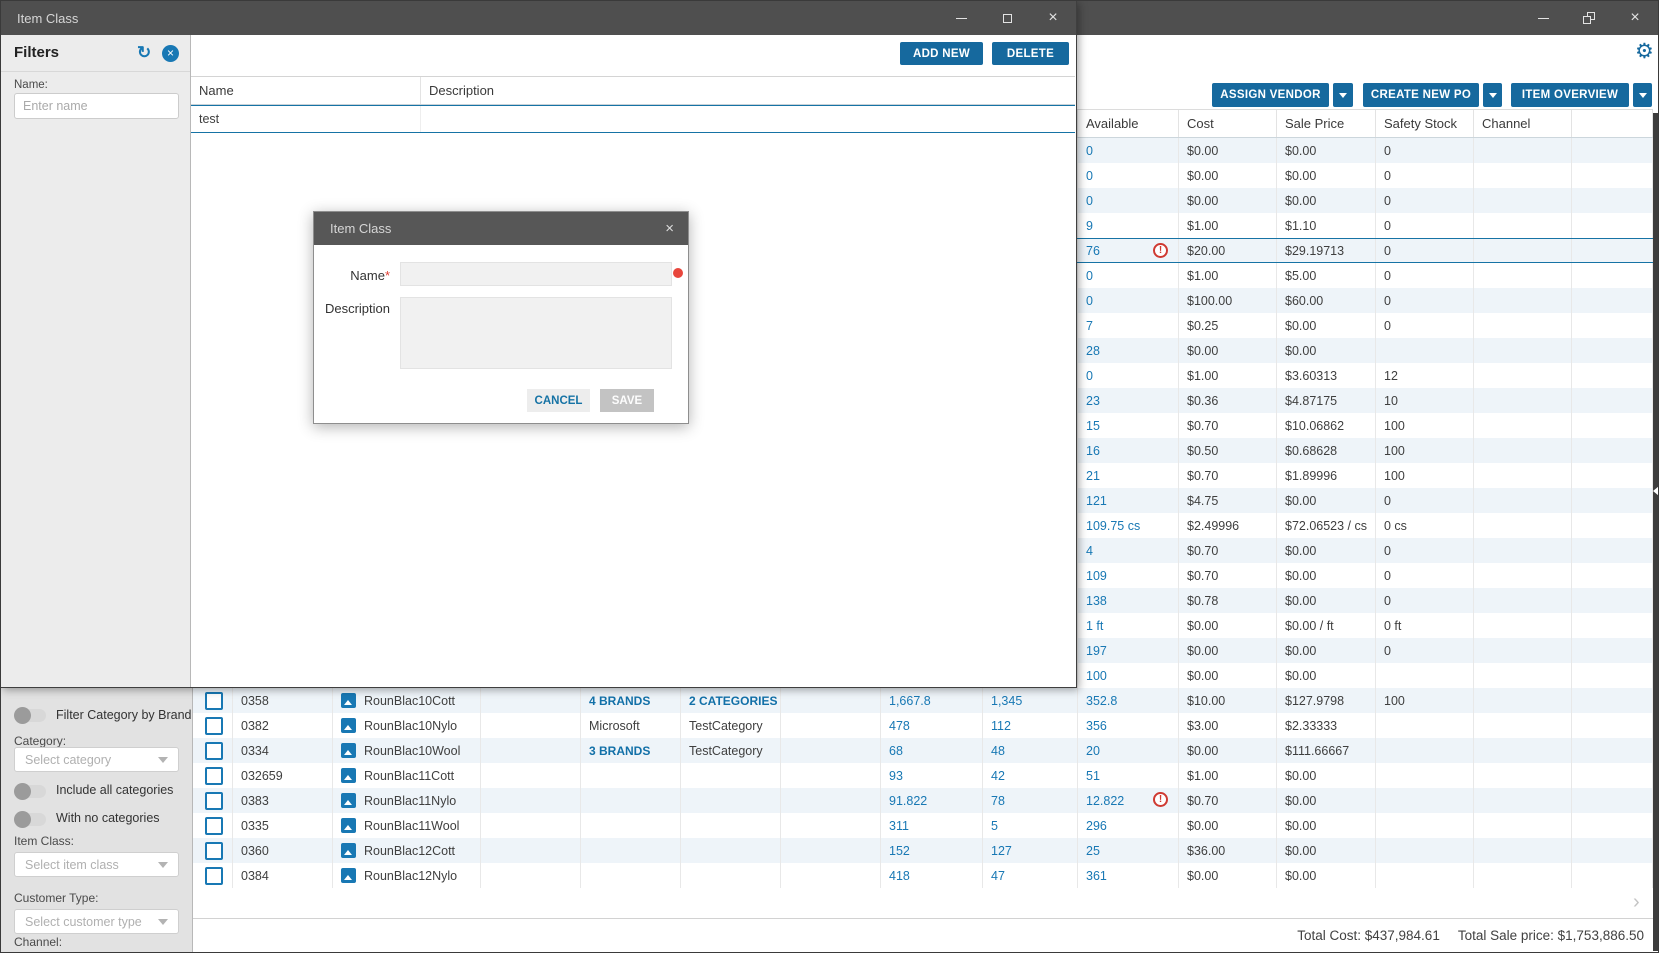  I want to click on restore-button, so click(1589, 18).